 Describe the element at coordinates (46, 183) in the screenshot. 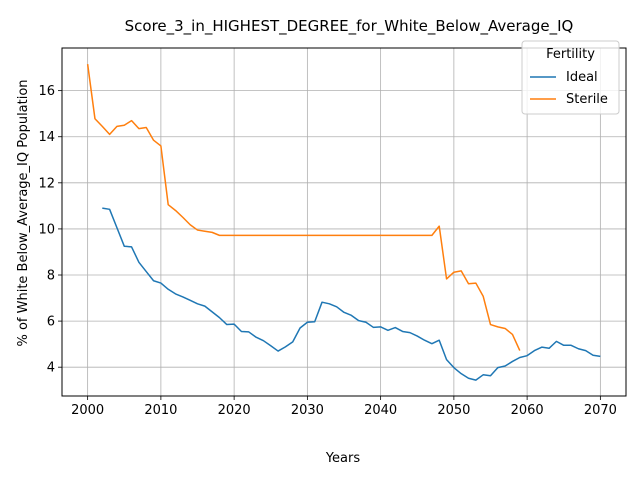

I see `y-tick-label: 12` at that location.